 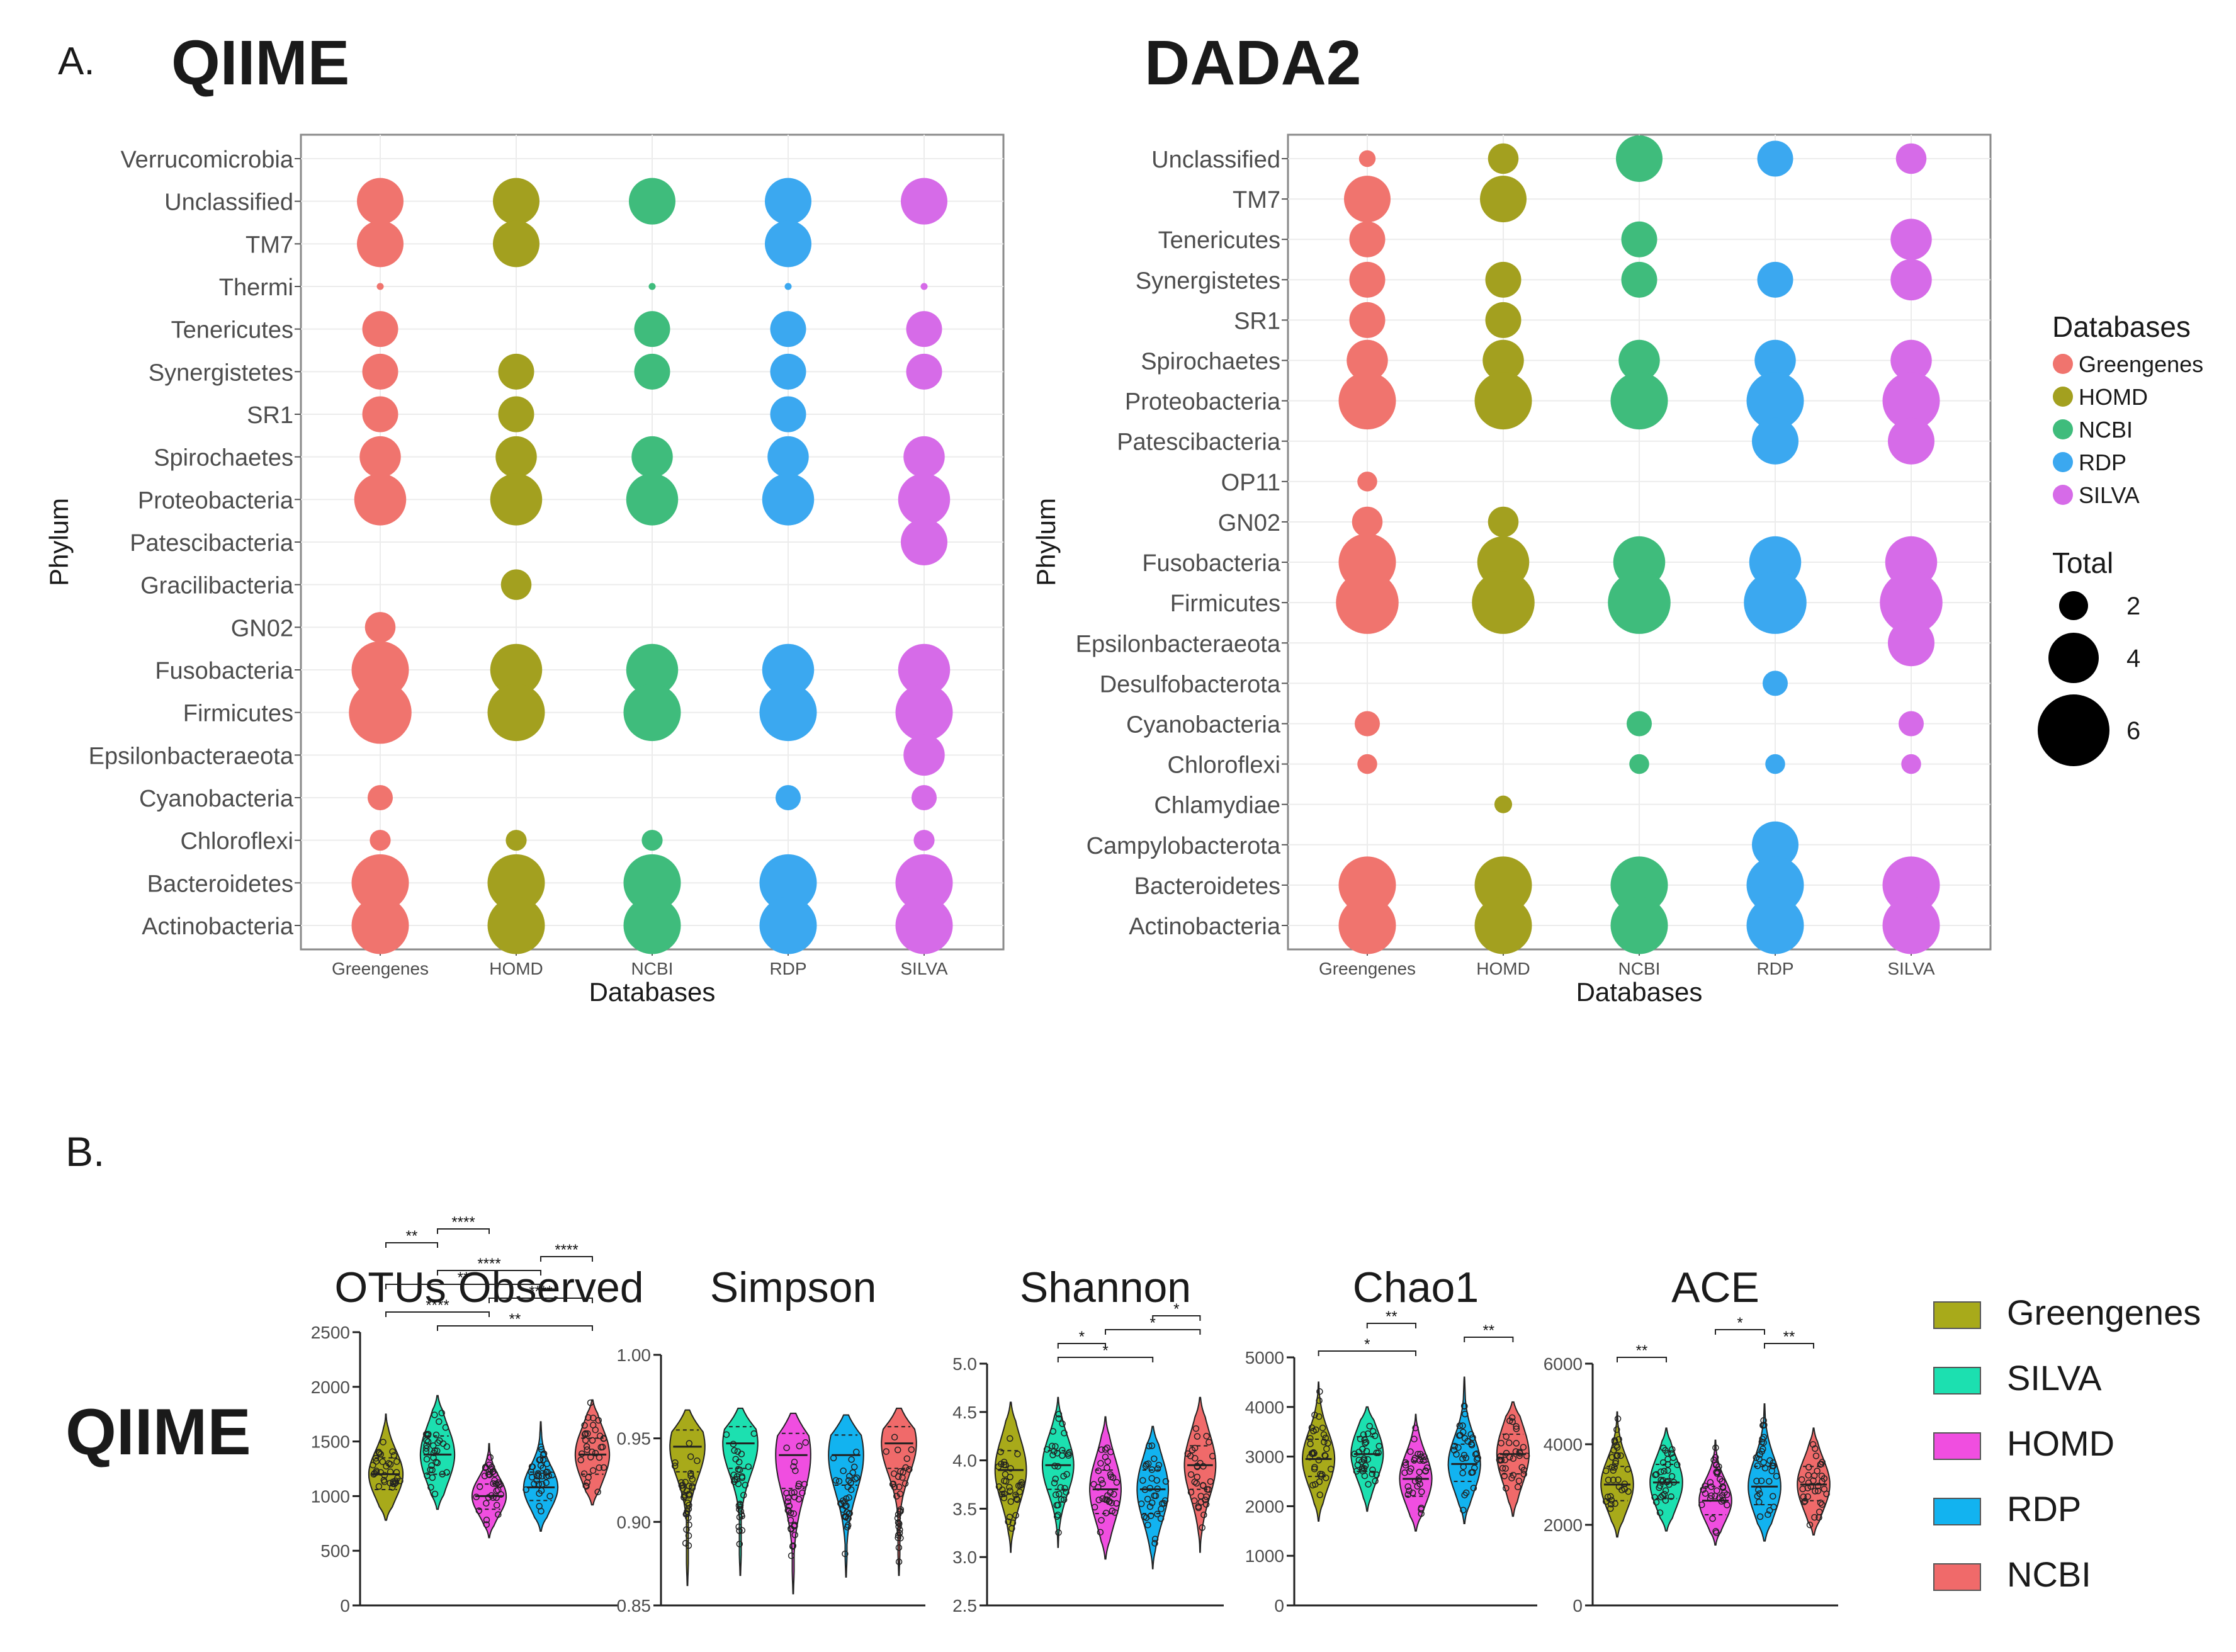 I want to click on qiime-dot-chloroflexi-greengenes, so click(x=380, y=840).